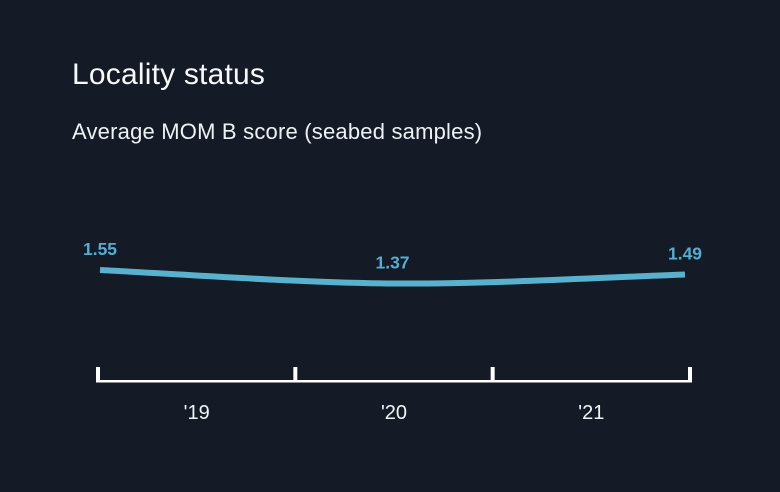  Describe the element at coordinates (591, 413) in the screenshot. I see `x-tick-label: '21` at that location.